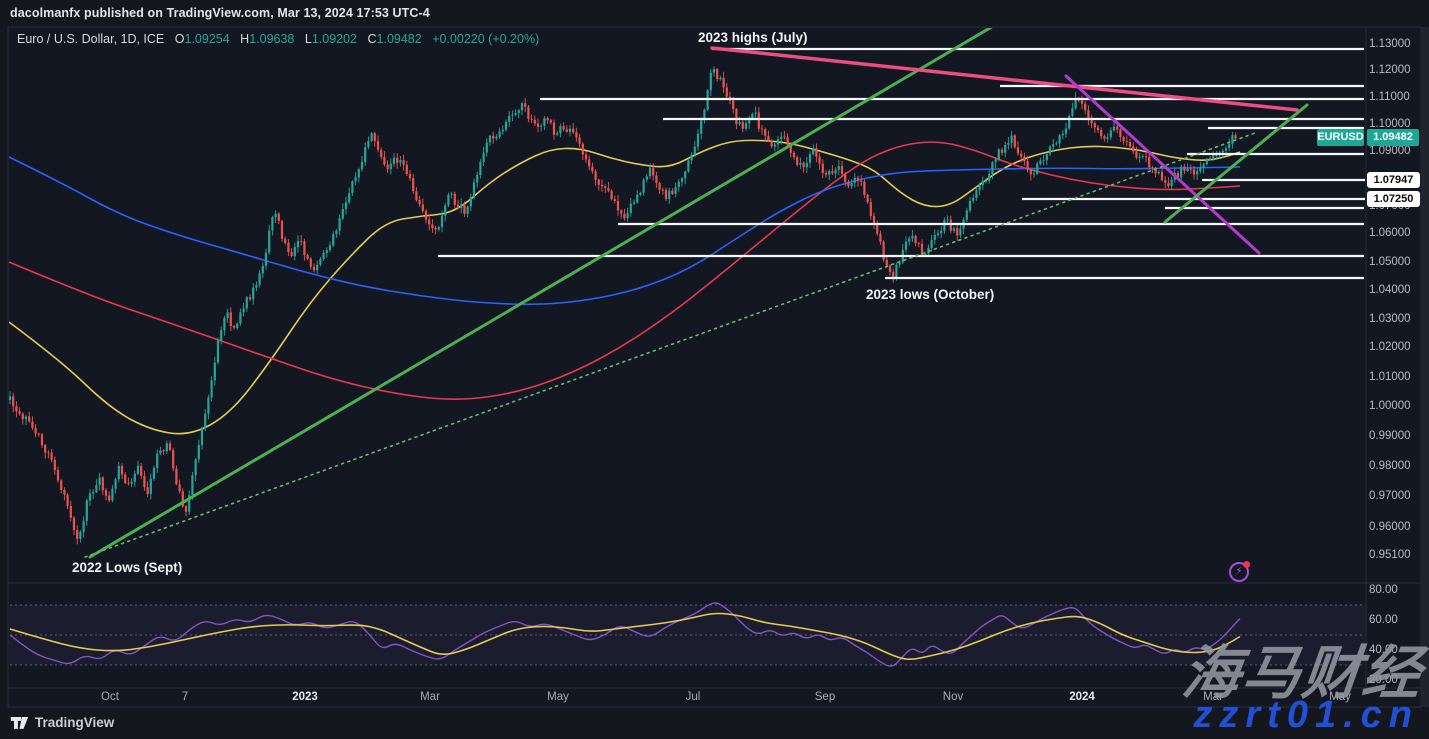 The width and height of the screenshot is (1429, 739). I want to click on price-axis-label: 1.01000, so click(1390, 376).